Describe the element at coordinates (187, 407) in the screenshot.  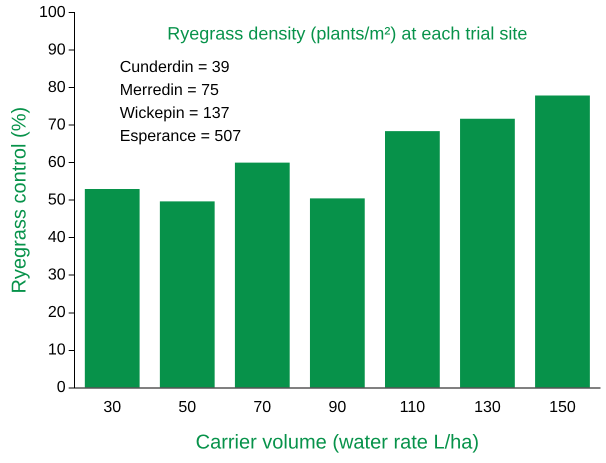
I see `x-tick-label: 50` at that location.